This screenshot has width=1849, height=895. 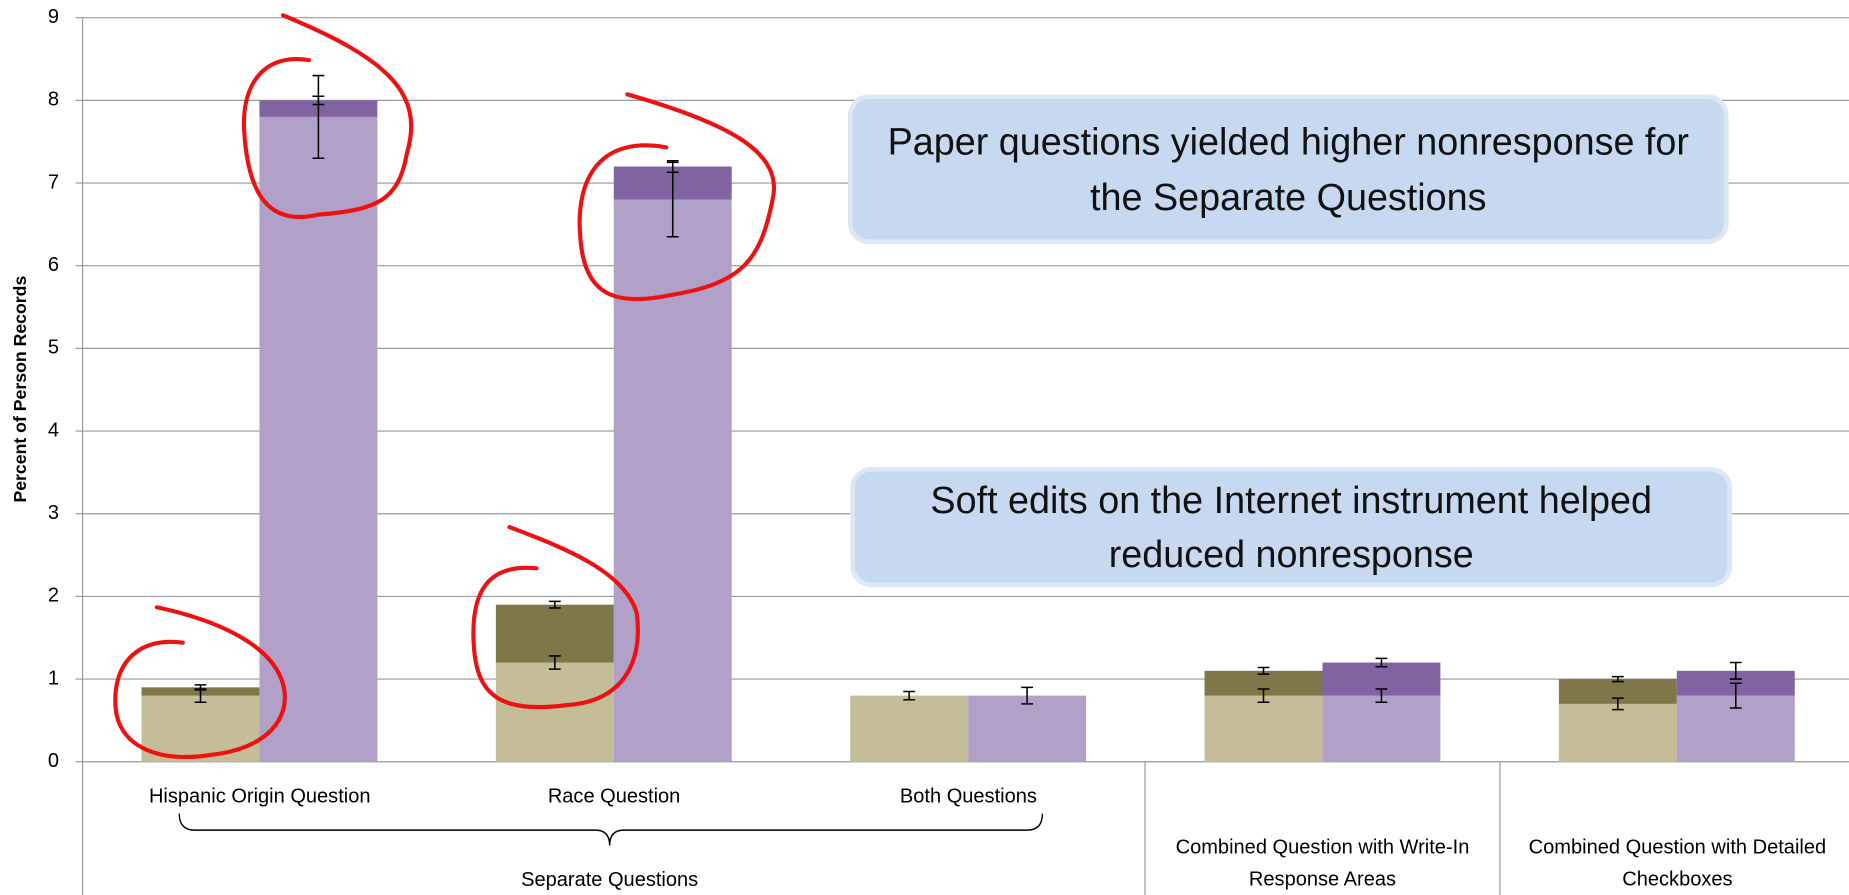 I want to click on y-tick-label: 5, so click(x=53, y=348).